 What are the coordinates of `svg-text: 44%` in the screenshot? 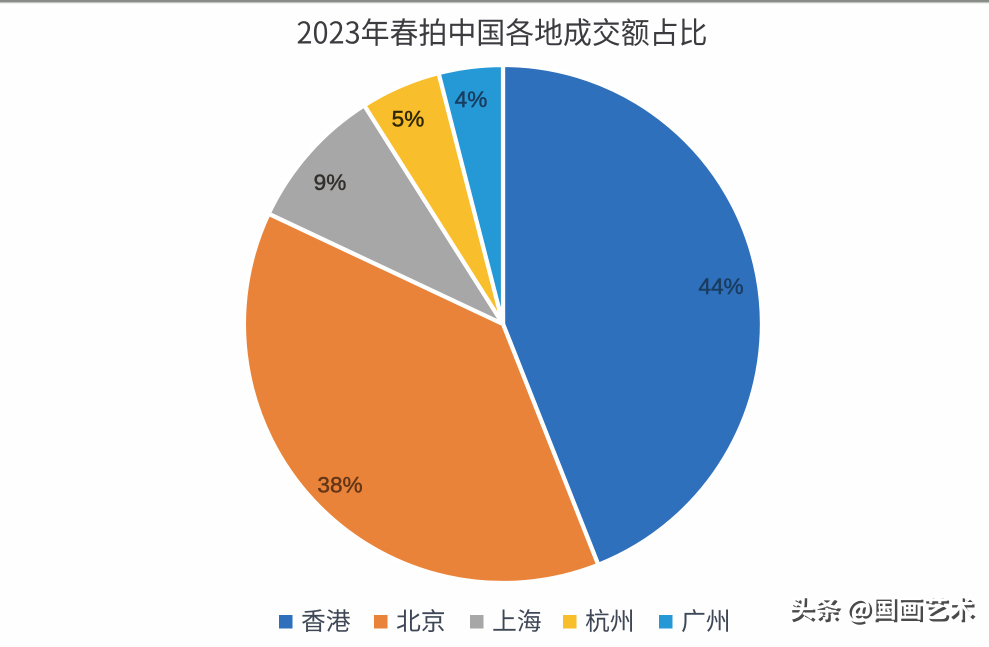 It's located at (720, 286).